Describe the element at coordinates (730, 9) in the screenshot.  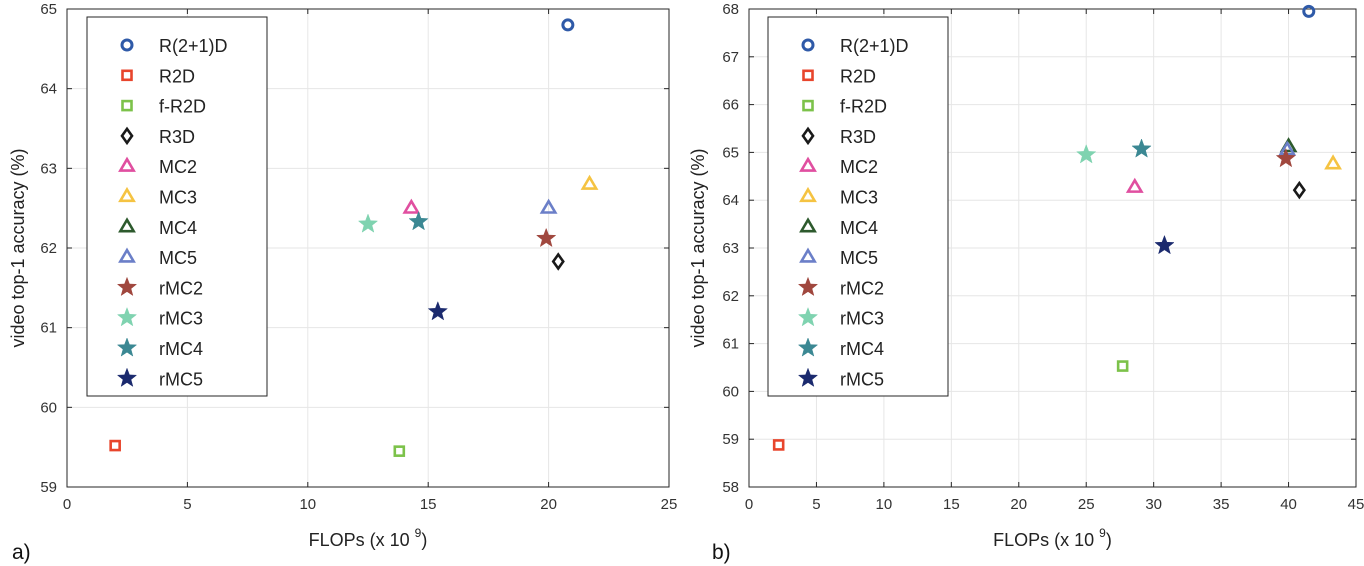
I see `y-tick-label: 68` at that location.